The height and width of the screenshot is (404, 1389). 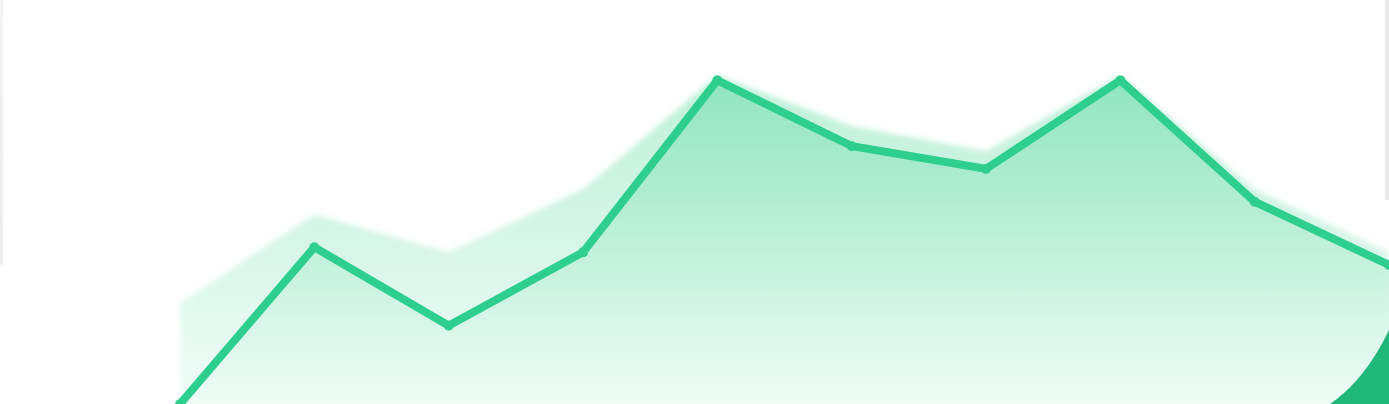 What do you see at coordinates (1387, 100) in the screenshot?
I see `panel-right-border` at bounding box center [1387, 100].